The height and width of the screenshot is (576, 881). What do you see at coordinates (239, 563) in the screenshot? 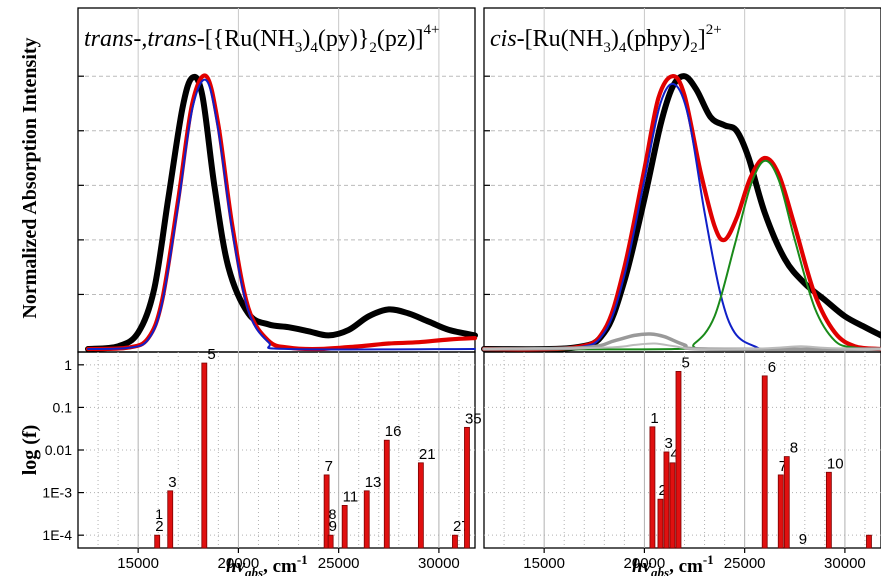
I see `left-xtick-label: 20000` at bounding box center [239, 563].